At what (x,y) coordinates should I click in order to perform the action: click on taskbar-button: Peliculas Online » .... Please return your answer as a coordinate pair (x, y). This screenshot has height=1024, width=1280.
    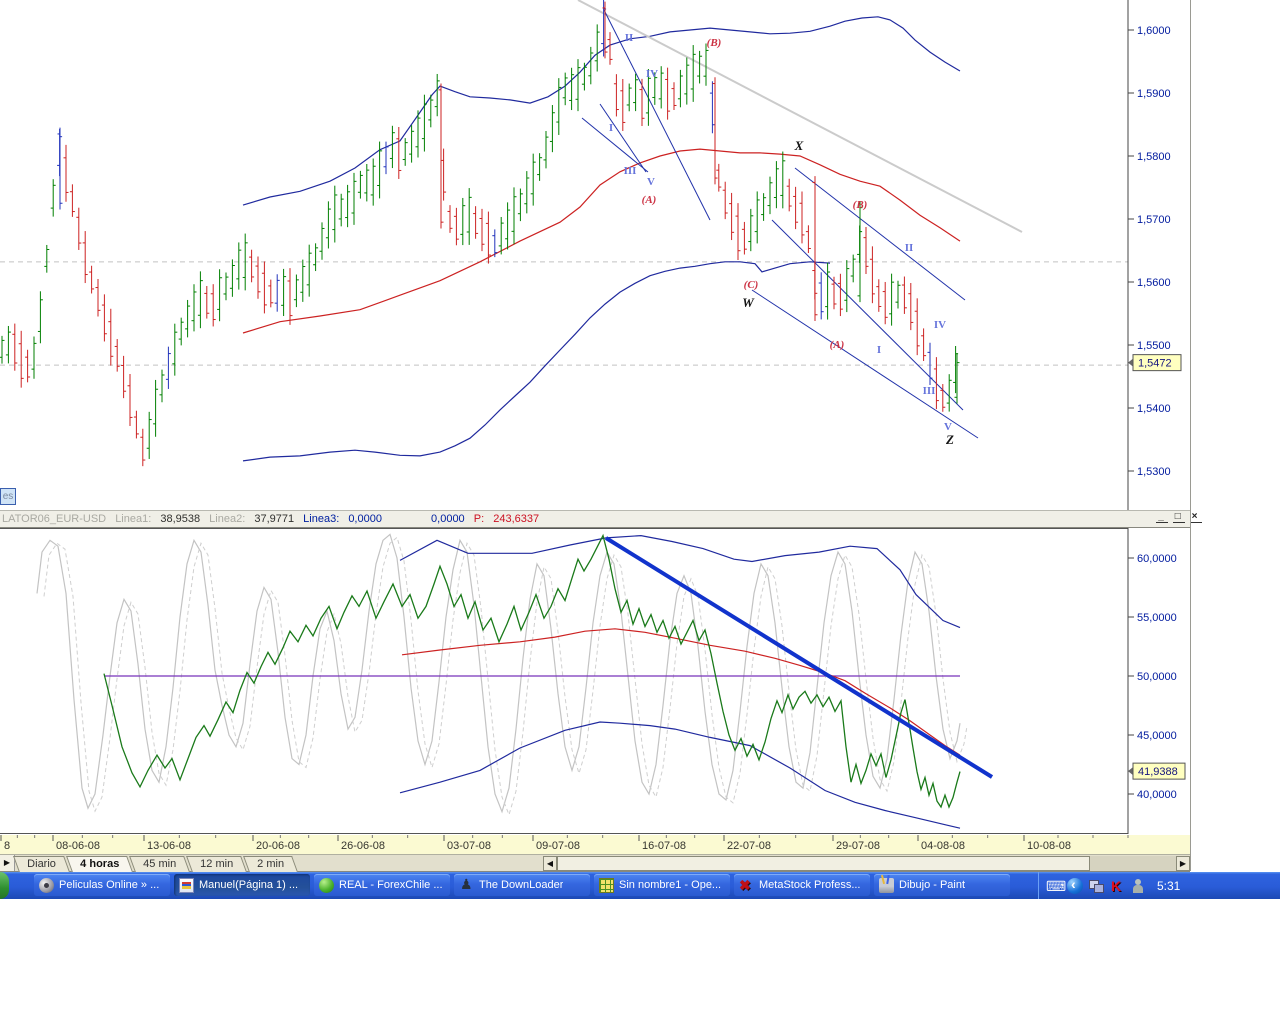
    Looking at the image, I should click on (102, 885).